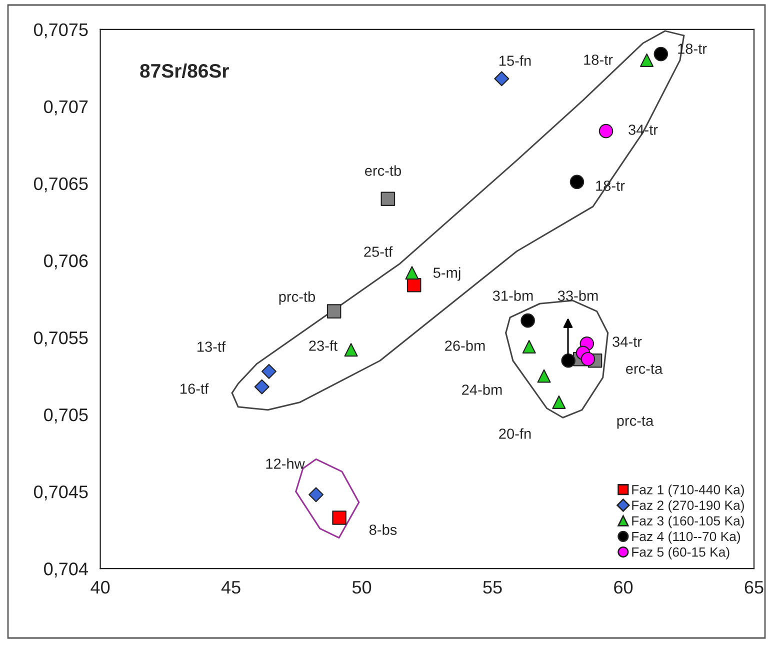  Describe the element at coordinates (578, 295) in the screenshot. I see `annotation: 33-bm` at that location.